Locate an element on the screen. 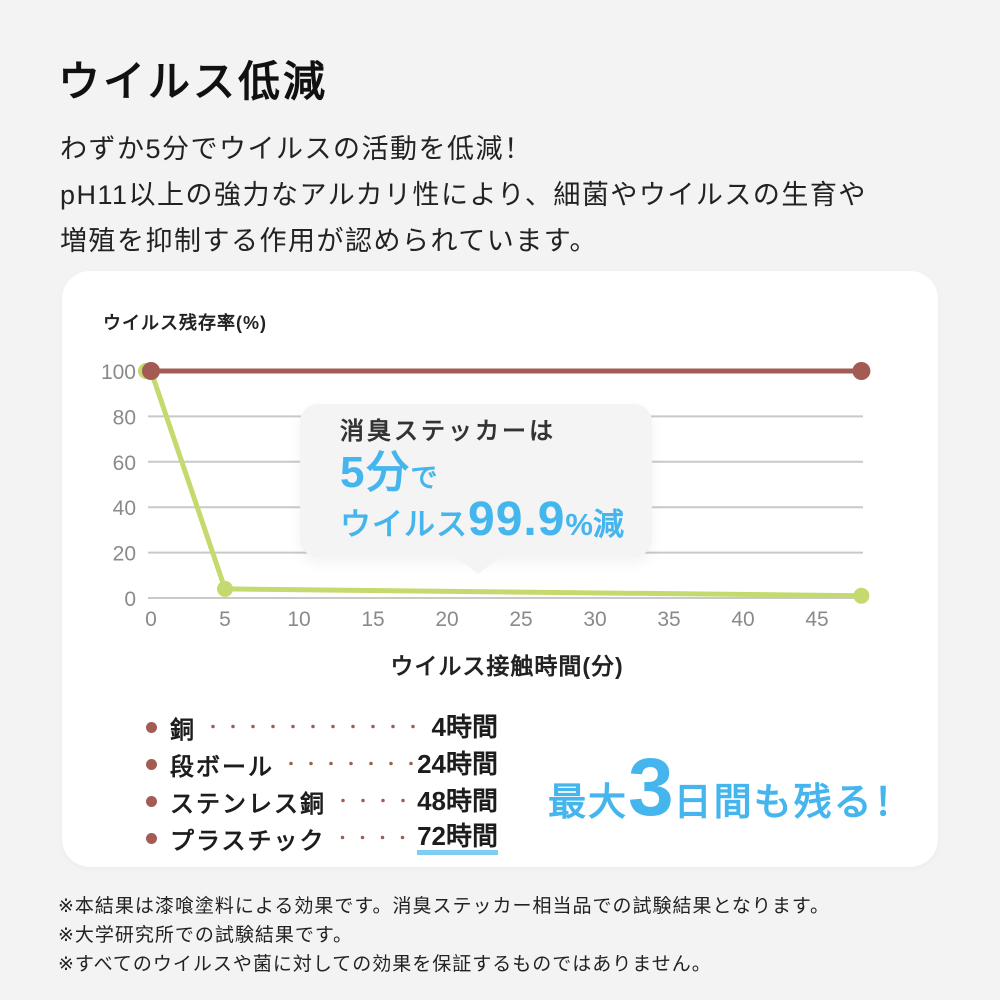 The height and width of the screenshot is (1000, 1000). x-axis-label: ウイルス接触時間(分) is located at coordinates (507, 666).